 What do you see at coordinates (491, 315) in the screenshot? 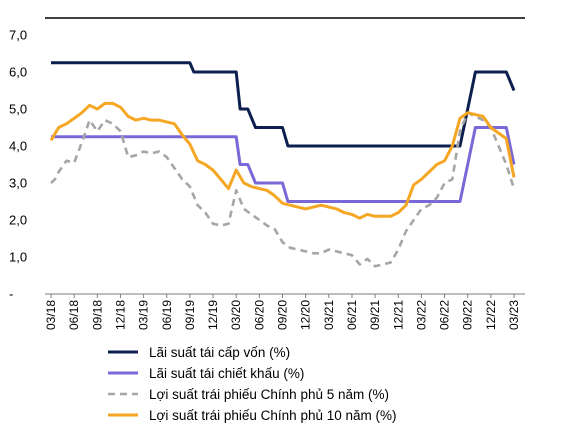
I see `x-tick-label: 12/22` at bounding box center [491, 315].